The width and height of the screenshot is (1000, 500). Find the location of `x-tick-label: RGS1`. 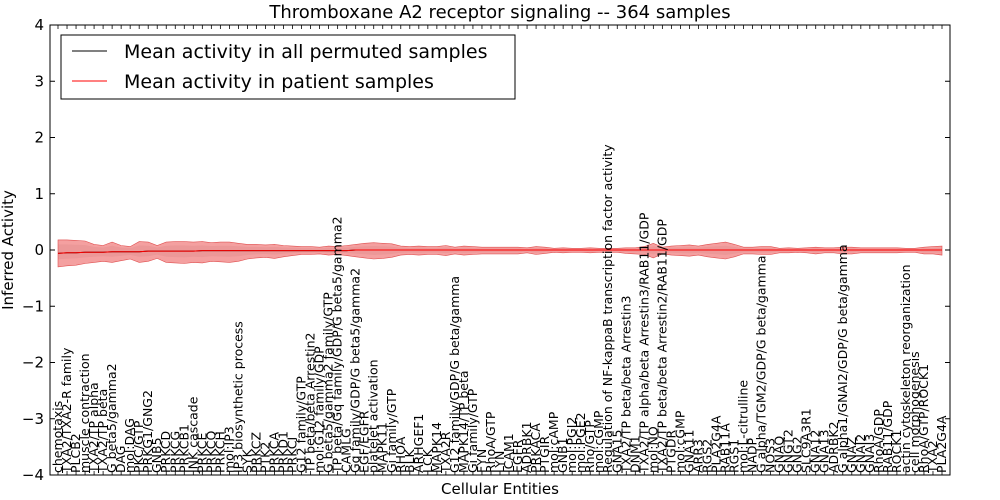

x-tick-label: RGS1 is located at coordinates (734, 456).